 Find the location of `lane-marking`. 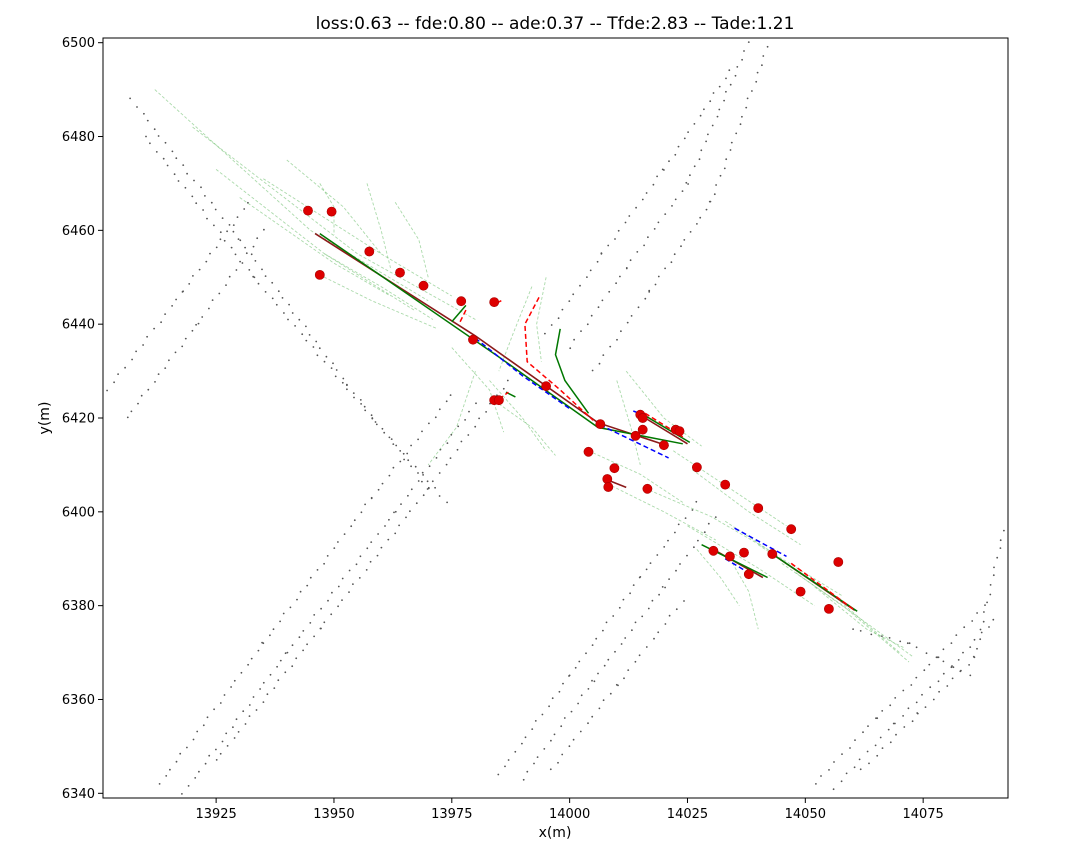

lane-marking is located at coordinates (912, 652).